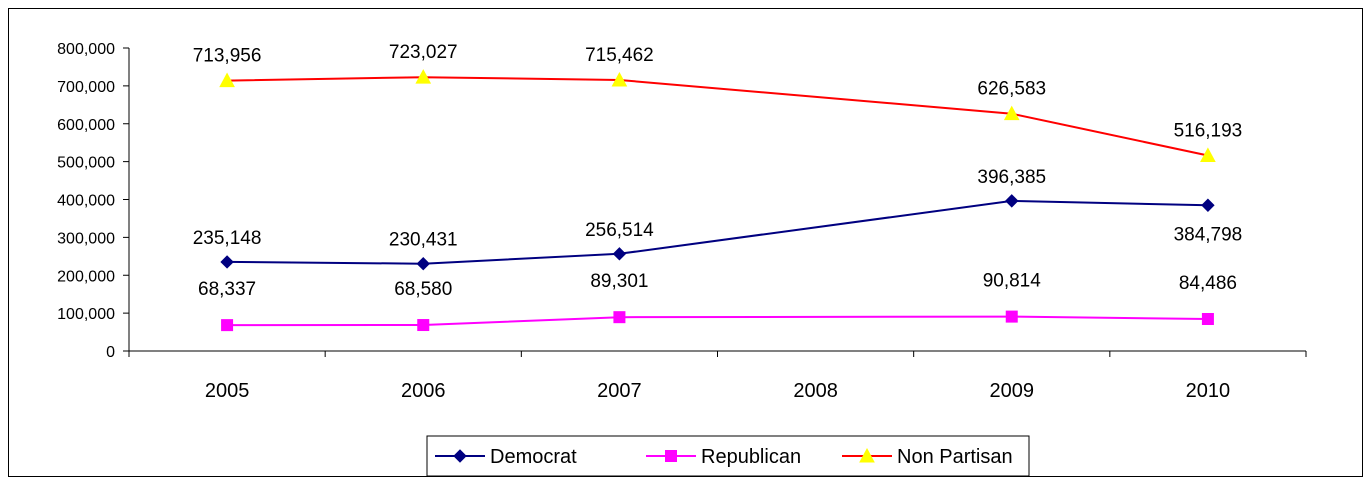  I want to click on series-line-non-partisan, so click(718, 116).